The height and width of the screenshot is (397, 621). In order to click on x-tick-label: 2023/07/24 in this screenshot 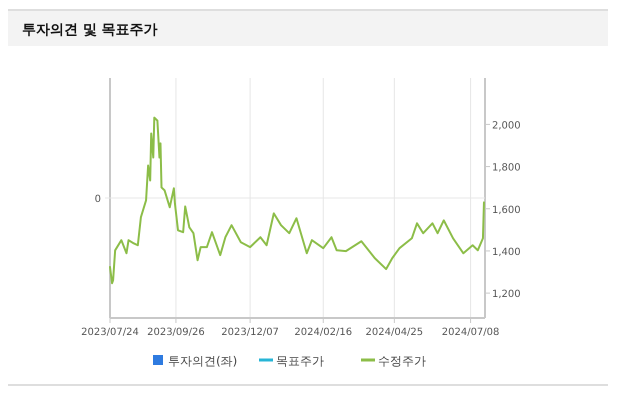, I will do `click(110, 332)`.